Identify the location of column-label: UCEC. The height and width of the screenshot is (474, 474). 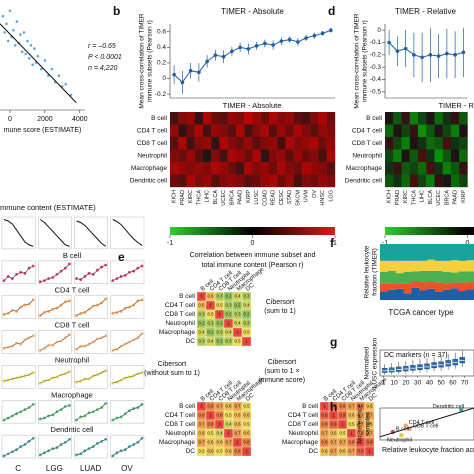
(439, 198).